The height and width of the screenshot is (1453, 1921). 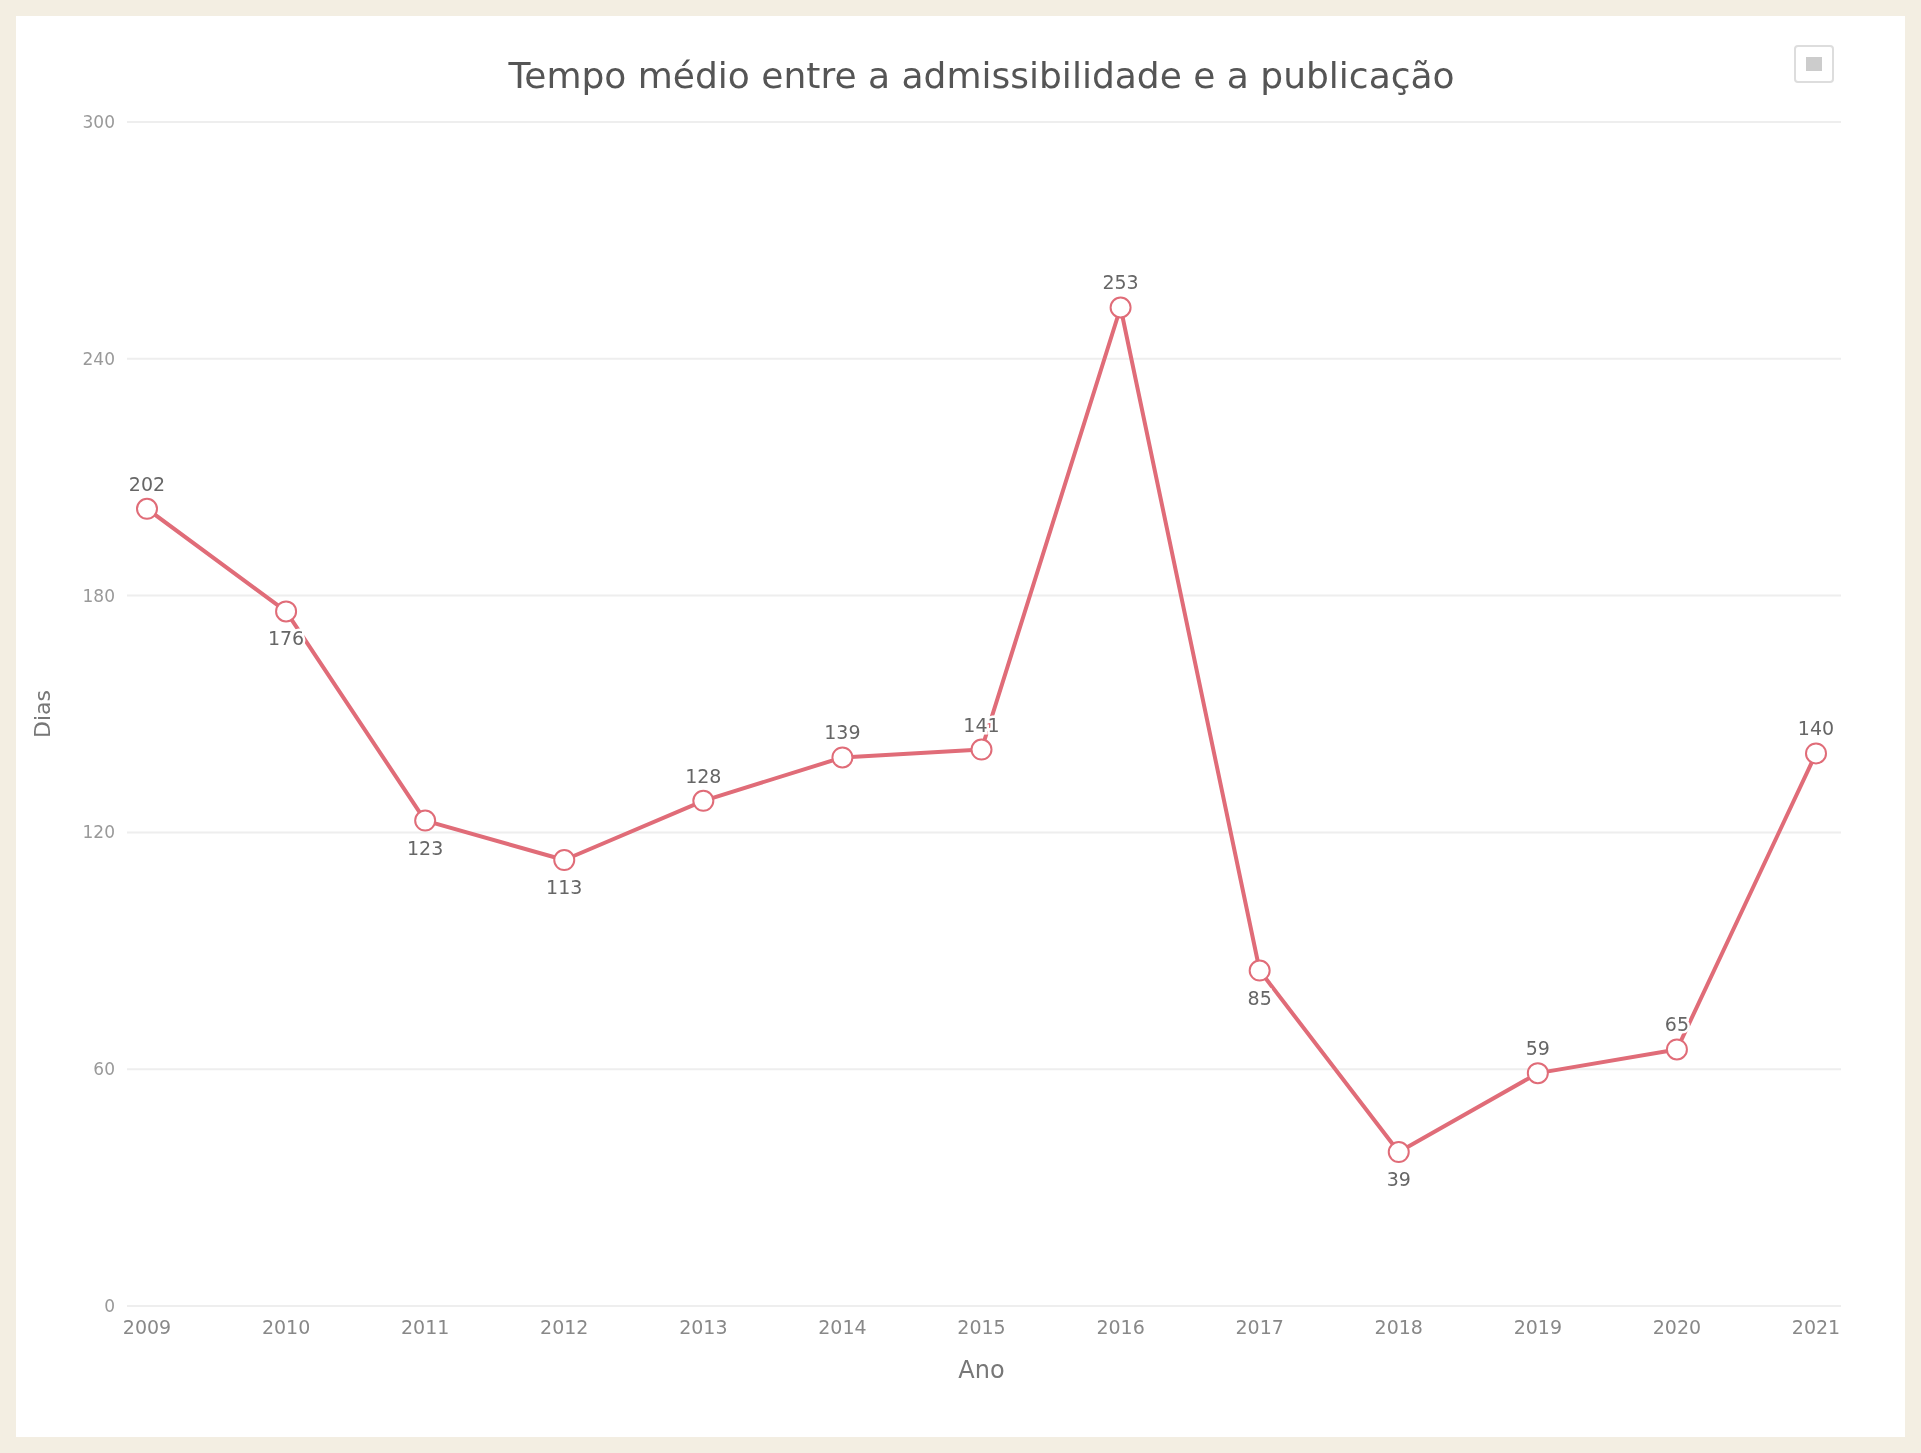 I want to click on data-label: 113, so click(x=564, y=887).